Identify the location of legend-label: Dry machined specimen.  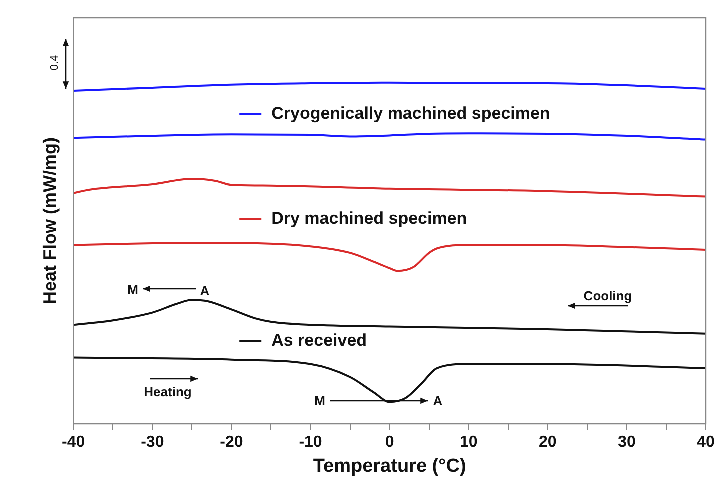
(370, 218).